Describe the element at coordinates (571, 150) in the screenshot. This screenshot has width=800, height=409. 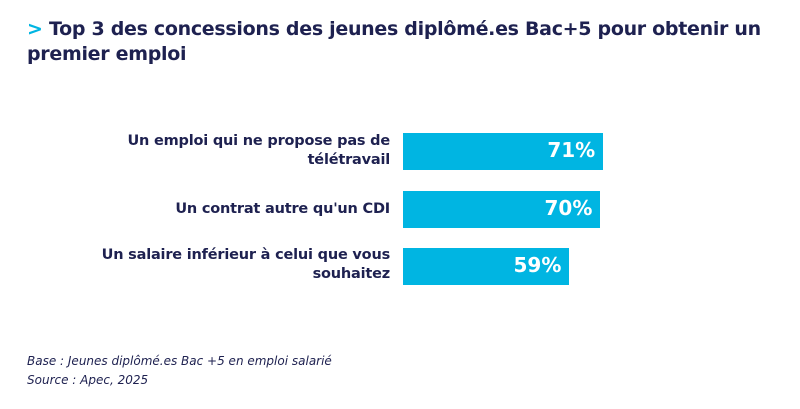
I see `data-label: 71%` at that location.